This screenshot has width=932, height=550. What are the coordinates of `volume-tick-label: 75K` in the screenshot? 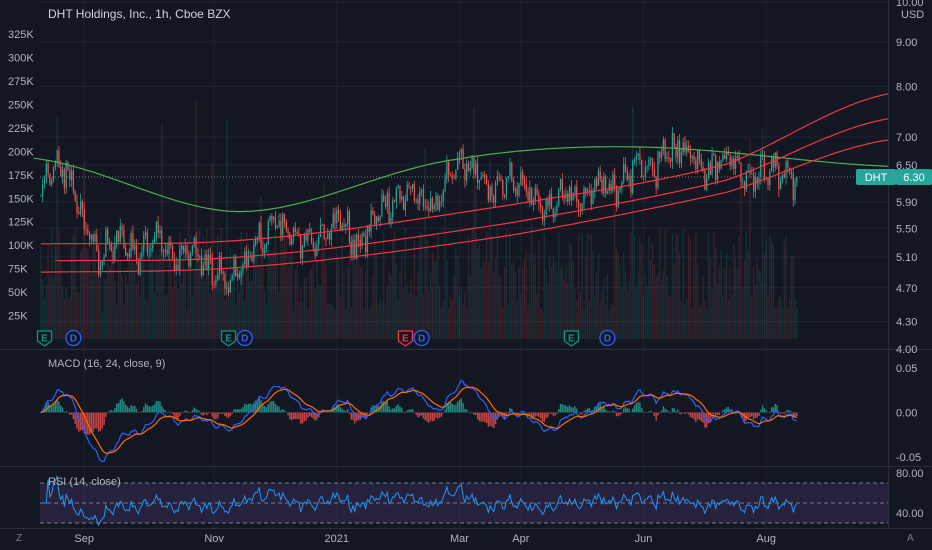 It's located at (18, 270).